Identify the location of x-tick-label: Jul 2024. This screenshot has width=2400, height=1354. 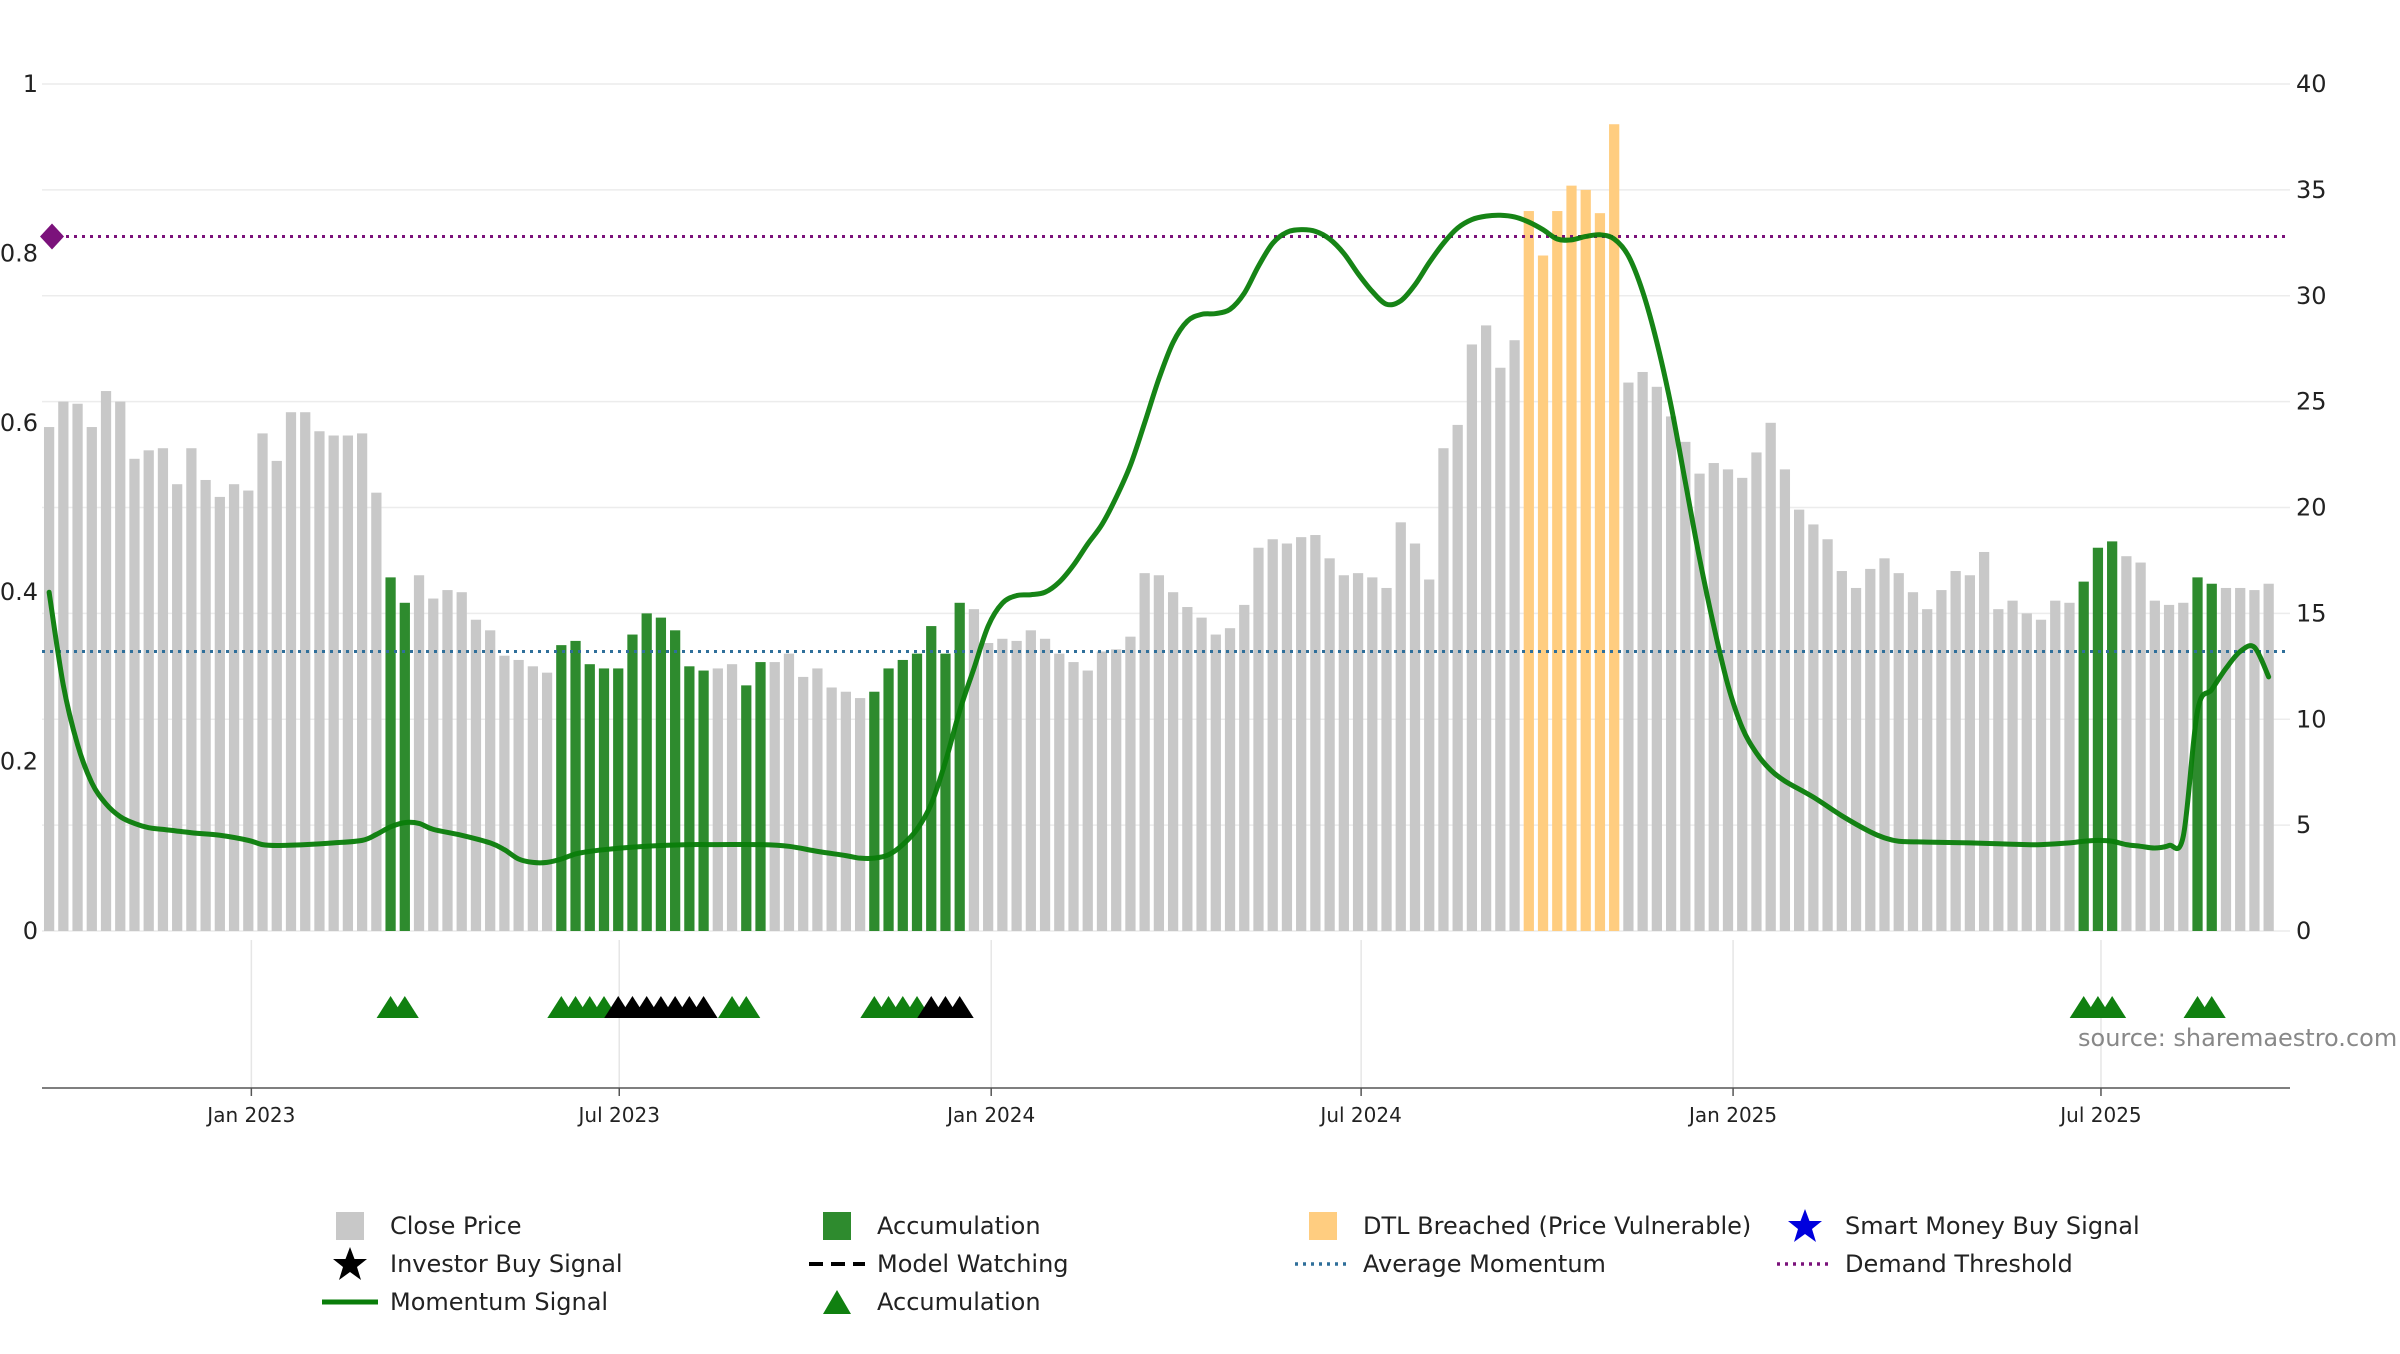
(1359, 1115).